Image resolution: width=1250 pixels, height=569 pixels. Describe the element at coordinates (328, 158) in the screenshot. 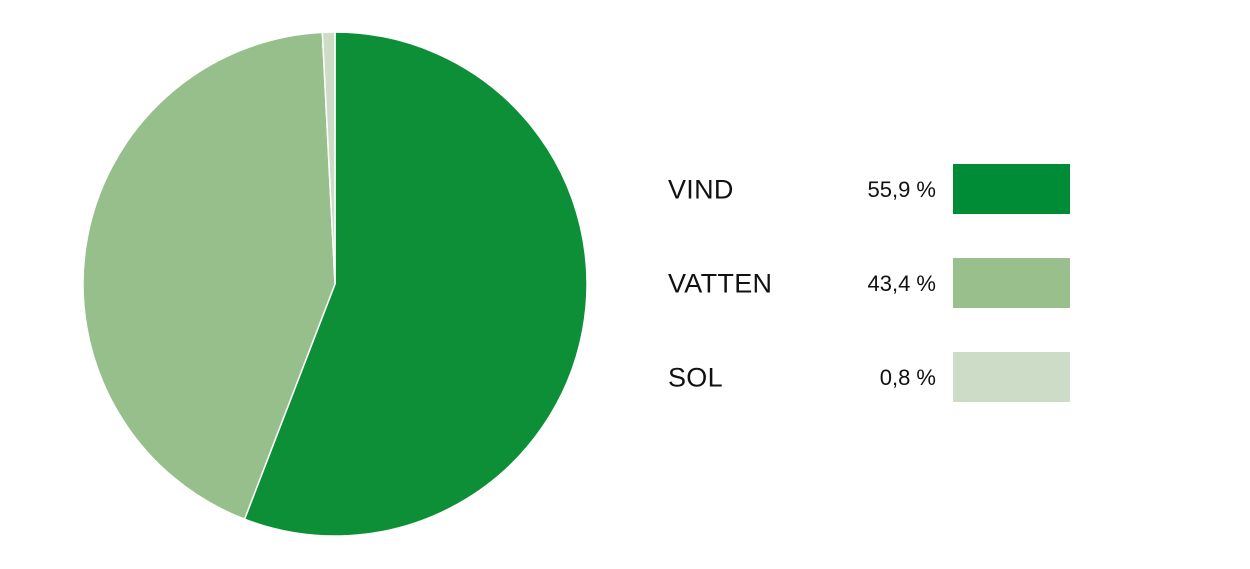

I see `pie-slice-sol` at that location.